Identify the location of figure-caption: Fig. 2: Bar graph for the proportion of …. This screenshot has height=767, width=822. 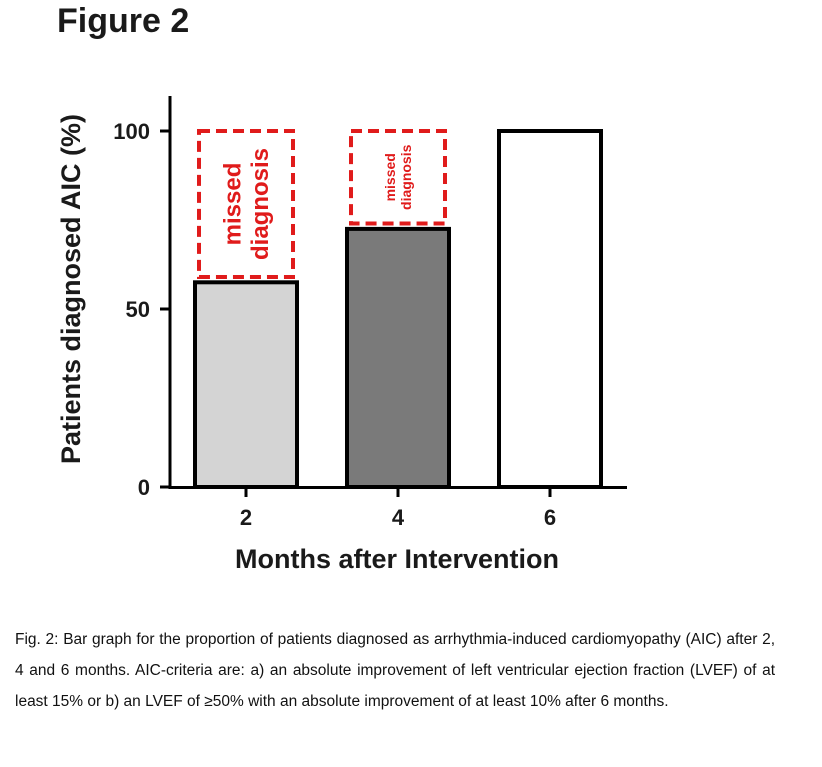
(395, 670).